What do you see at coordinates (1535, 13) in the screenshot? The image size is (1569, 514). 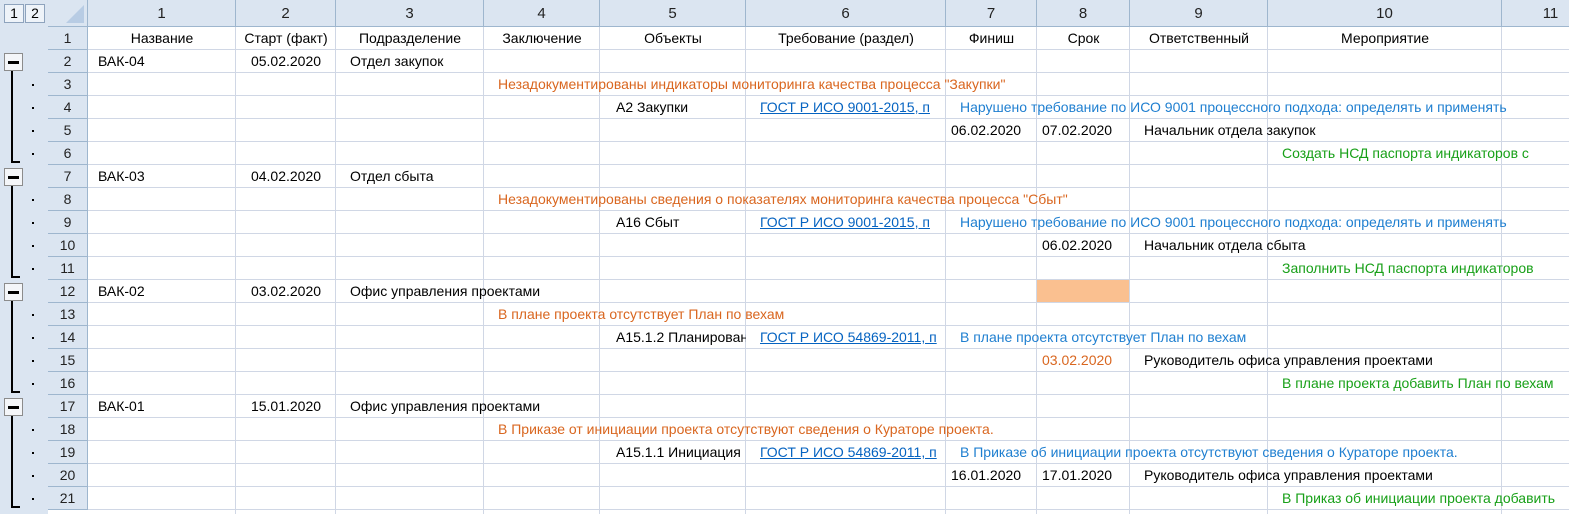 I see `column-header-11: 11` at bounding box center [1535, 13].